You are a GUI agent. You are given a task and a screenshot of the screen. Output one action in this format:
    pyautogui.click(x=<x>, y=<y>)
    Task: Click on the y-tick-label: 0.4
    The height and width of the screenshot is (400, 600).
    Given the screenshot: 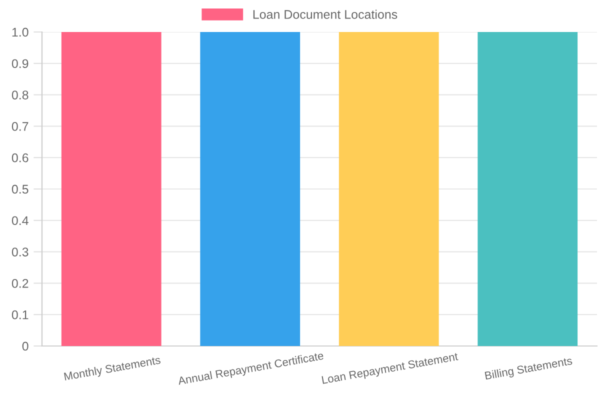 What is the action you would take?
    pyautogui.click(x=20, y=221)
    